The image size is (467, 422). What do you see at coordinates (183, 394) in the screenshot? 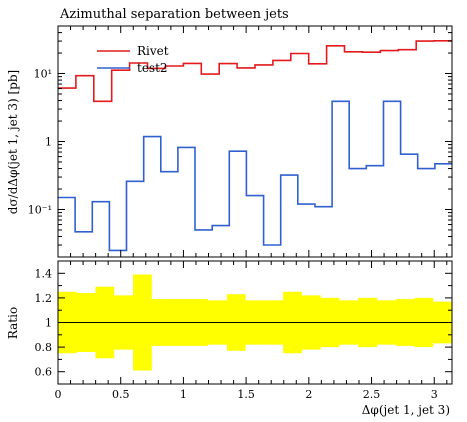
I see `ratio-x-tick-label: 1` at bounding box center [183, 394].